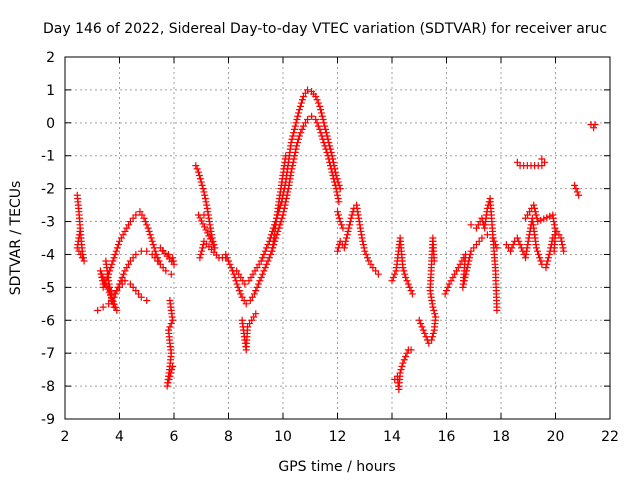 The height and width of the screenshot is (480, 640). What do you see at coordinates (50, 58) in the screenshot?
I see `y-tick-label: 2` at bounding box center [50, 58].